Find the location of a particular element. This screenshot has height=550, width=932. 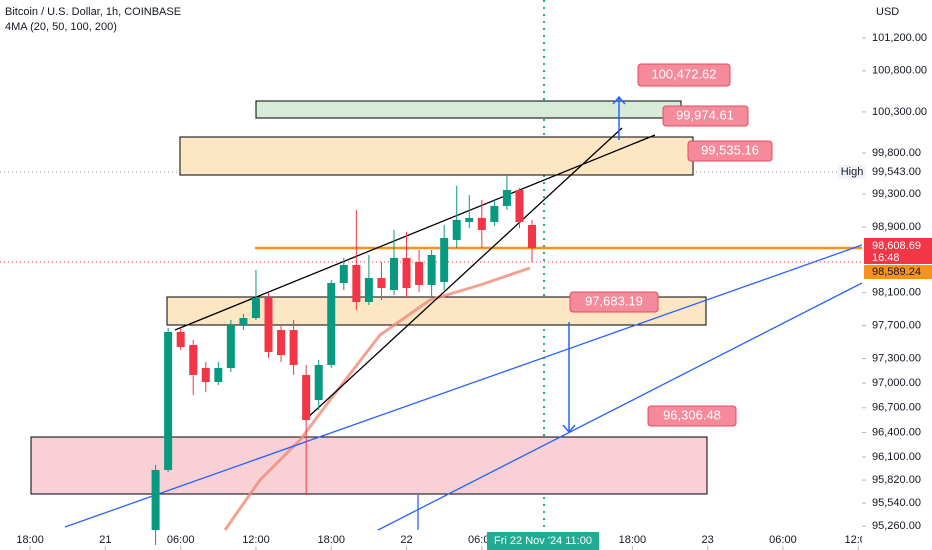

tag-text: 99,974.61 is located at coordinates (705, 114).